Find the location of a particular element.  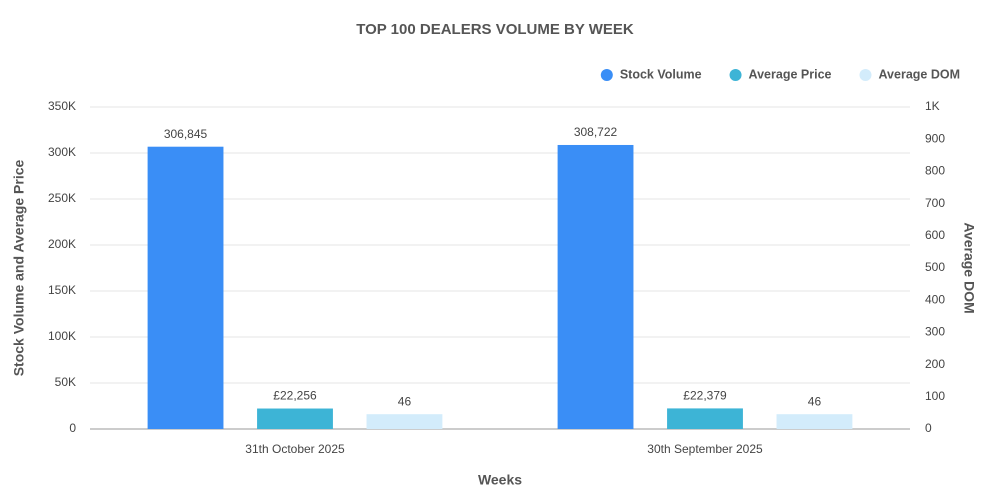

y2-tick-label: 100 is located at coordinates (935, 396).